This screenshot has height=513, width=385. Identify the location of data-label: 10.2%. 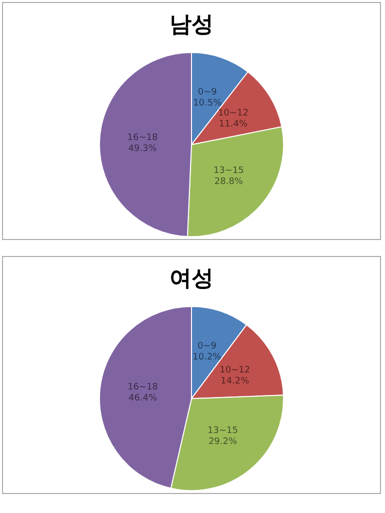
(207, 357).